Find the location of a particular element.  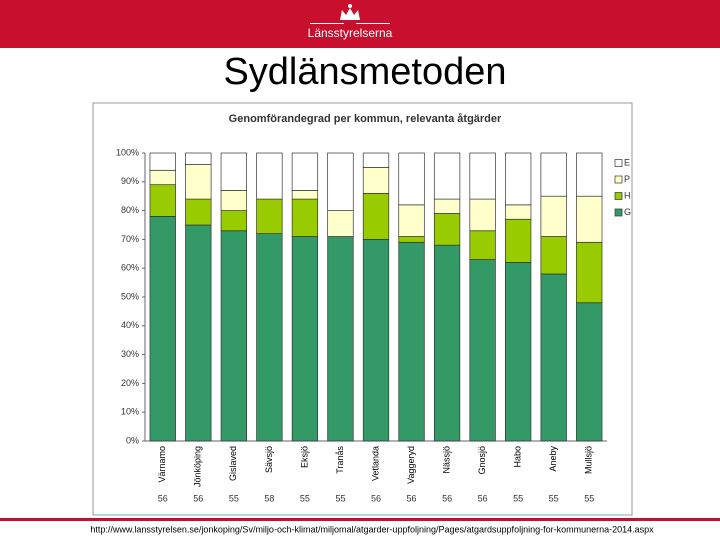

crown-logo is located at coordinates (350, 14).